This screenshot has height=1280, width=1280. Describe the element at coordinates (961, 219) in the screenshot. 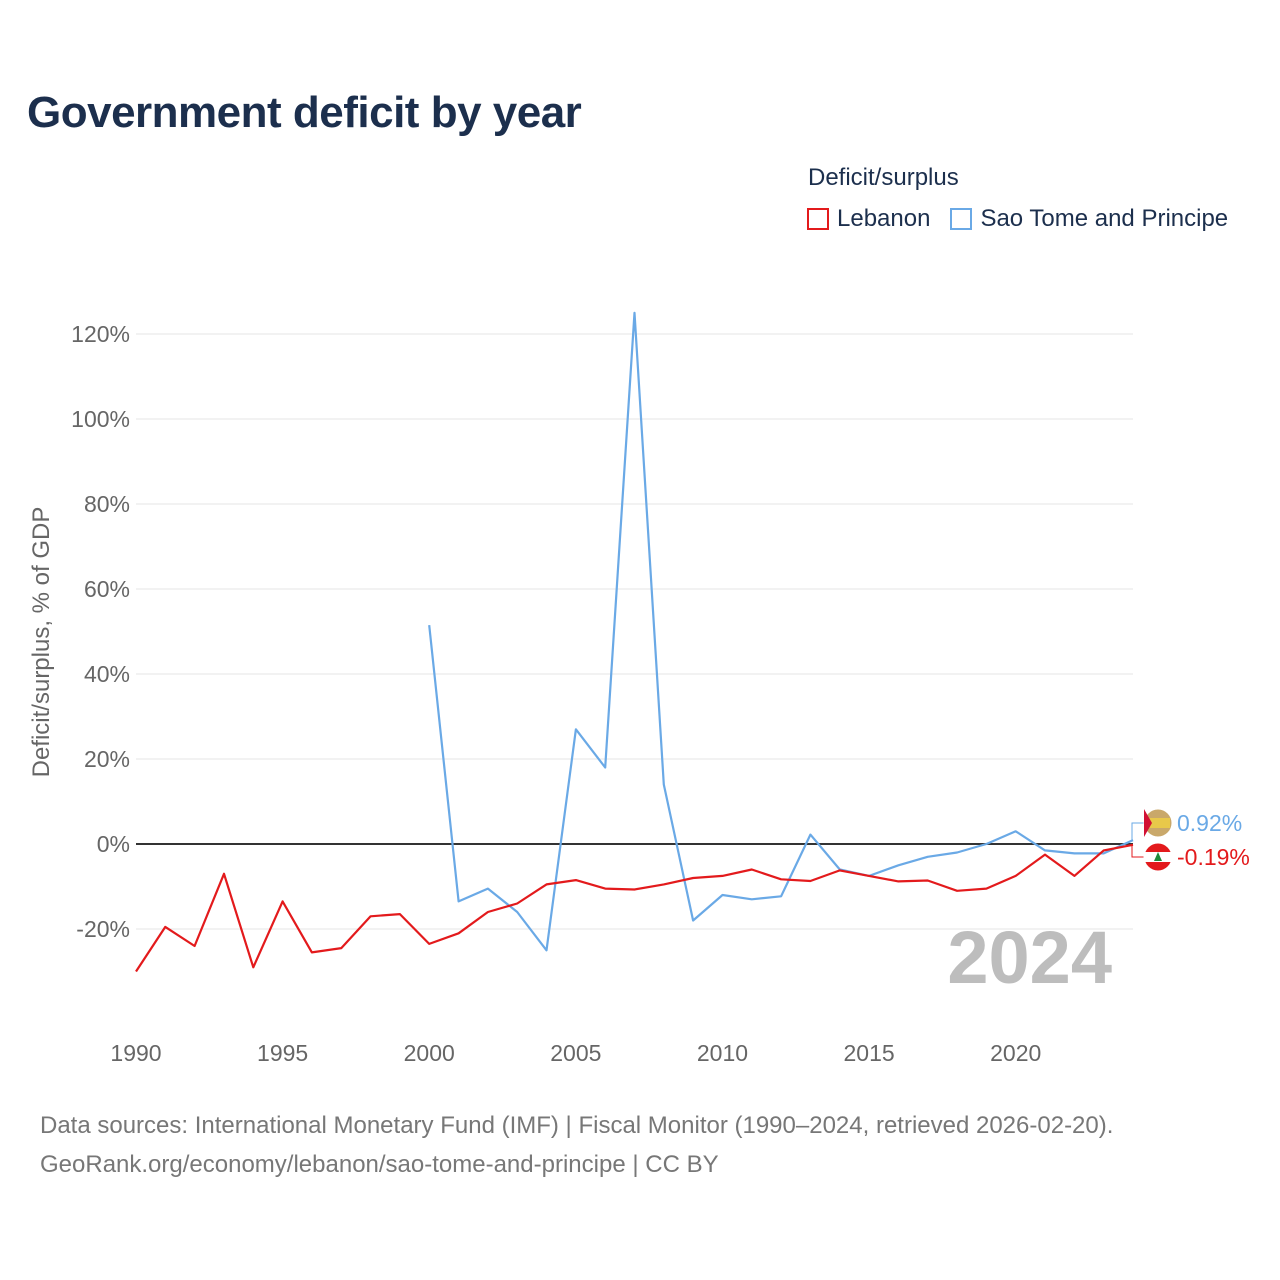

I see `legend-swatch-sao-tome` at that location.